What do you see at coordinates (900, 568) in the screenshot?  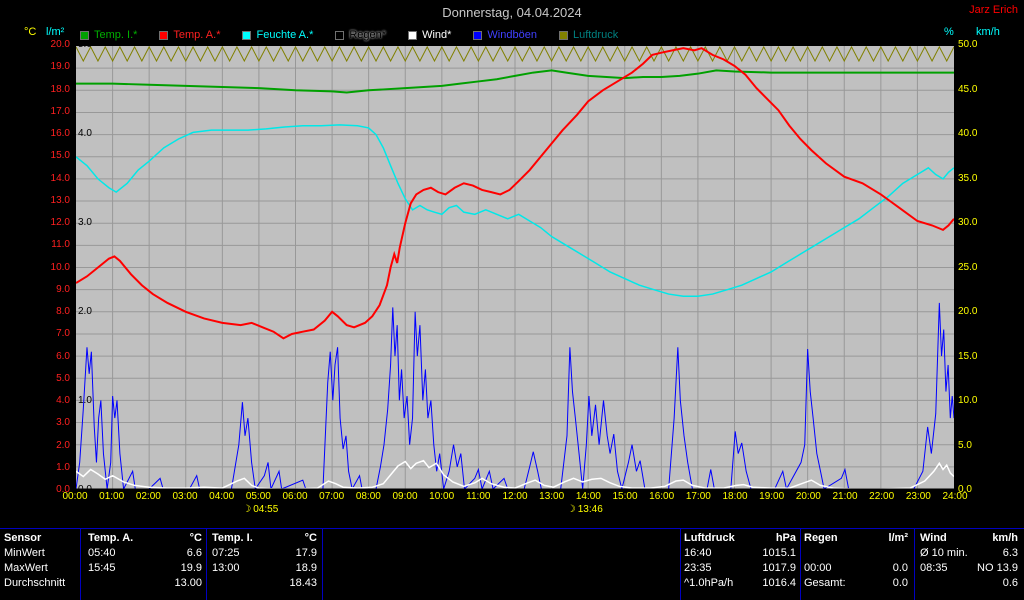 I see `max-rain-value: 0.0` at bounding box center [900, 568].